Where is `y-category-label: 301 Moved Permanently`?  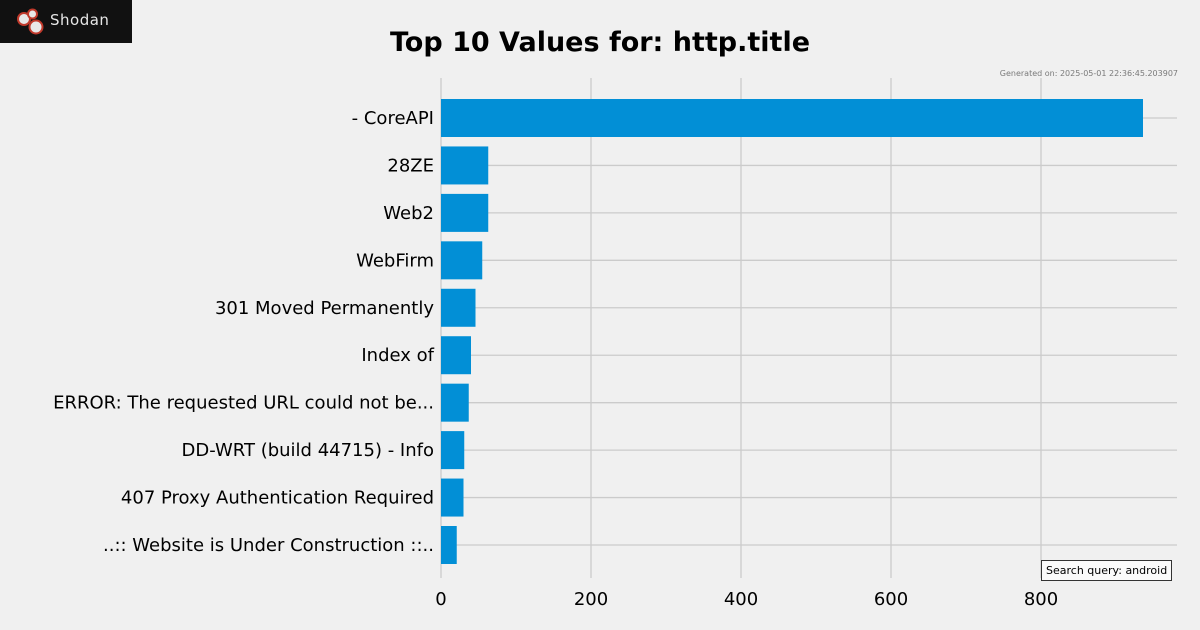
y-category-label: 301 Moved Permanently is located at coordinates (324, 308).